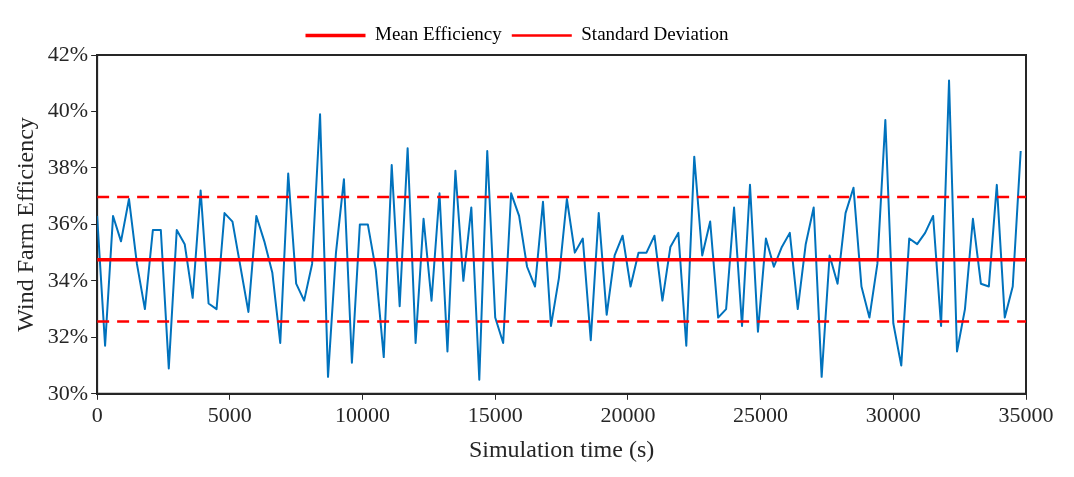 The image size is (1074, 477). I want to click on legend-label: Mean Efficiency, so click(439, 34).